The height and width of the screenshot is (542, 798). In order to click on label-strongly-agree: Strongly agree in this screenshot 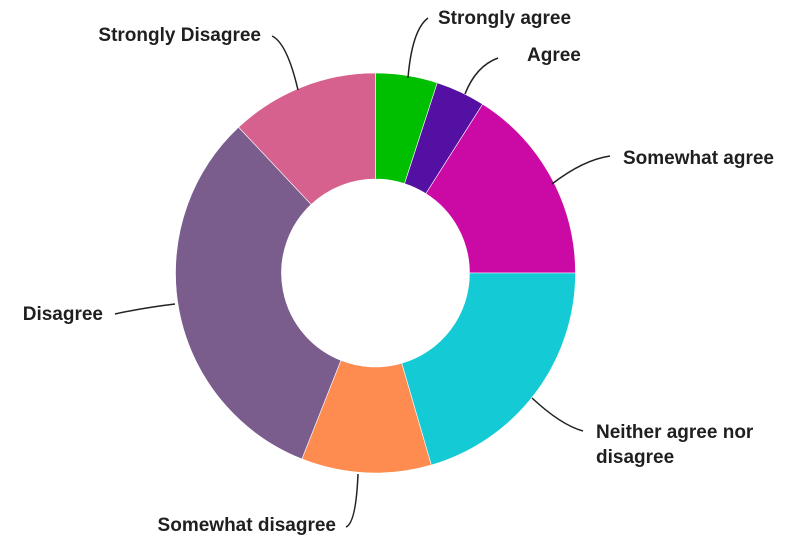, I will do `click(504, 18)`.